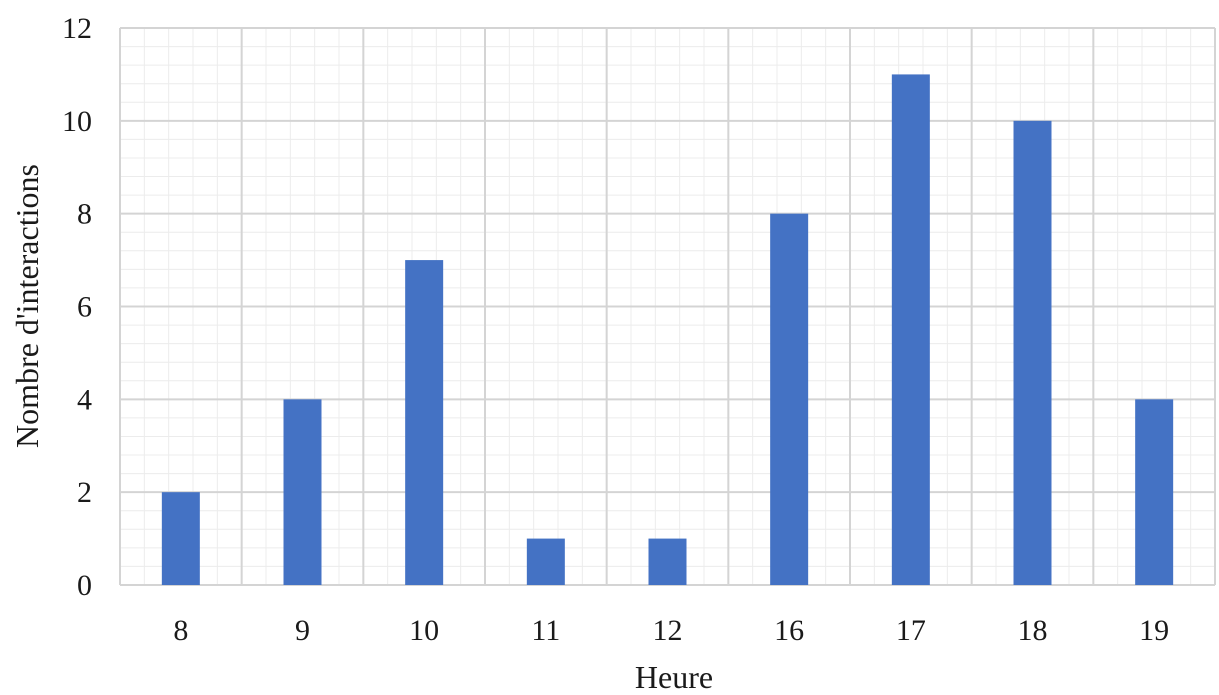  Describe the element at coordinates (84, 585) in the screenshot. I see `y-tick-label: 0` at that location.